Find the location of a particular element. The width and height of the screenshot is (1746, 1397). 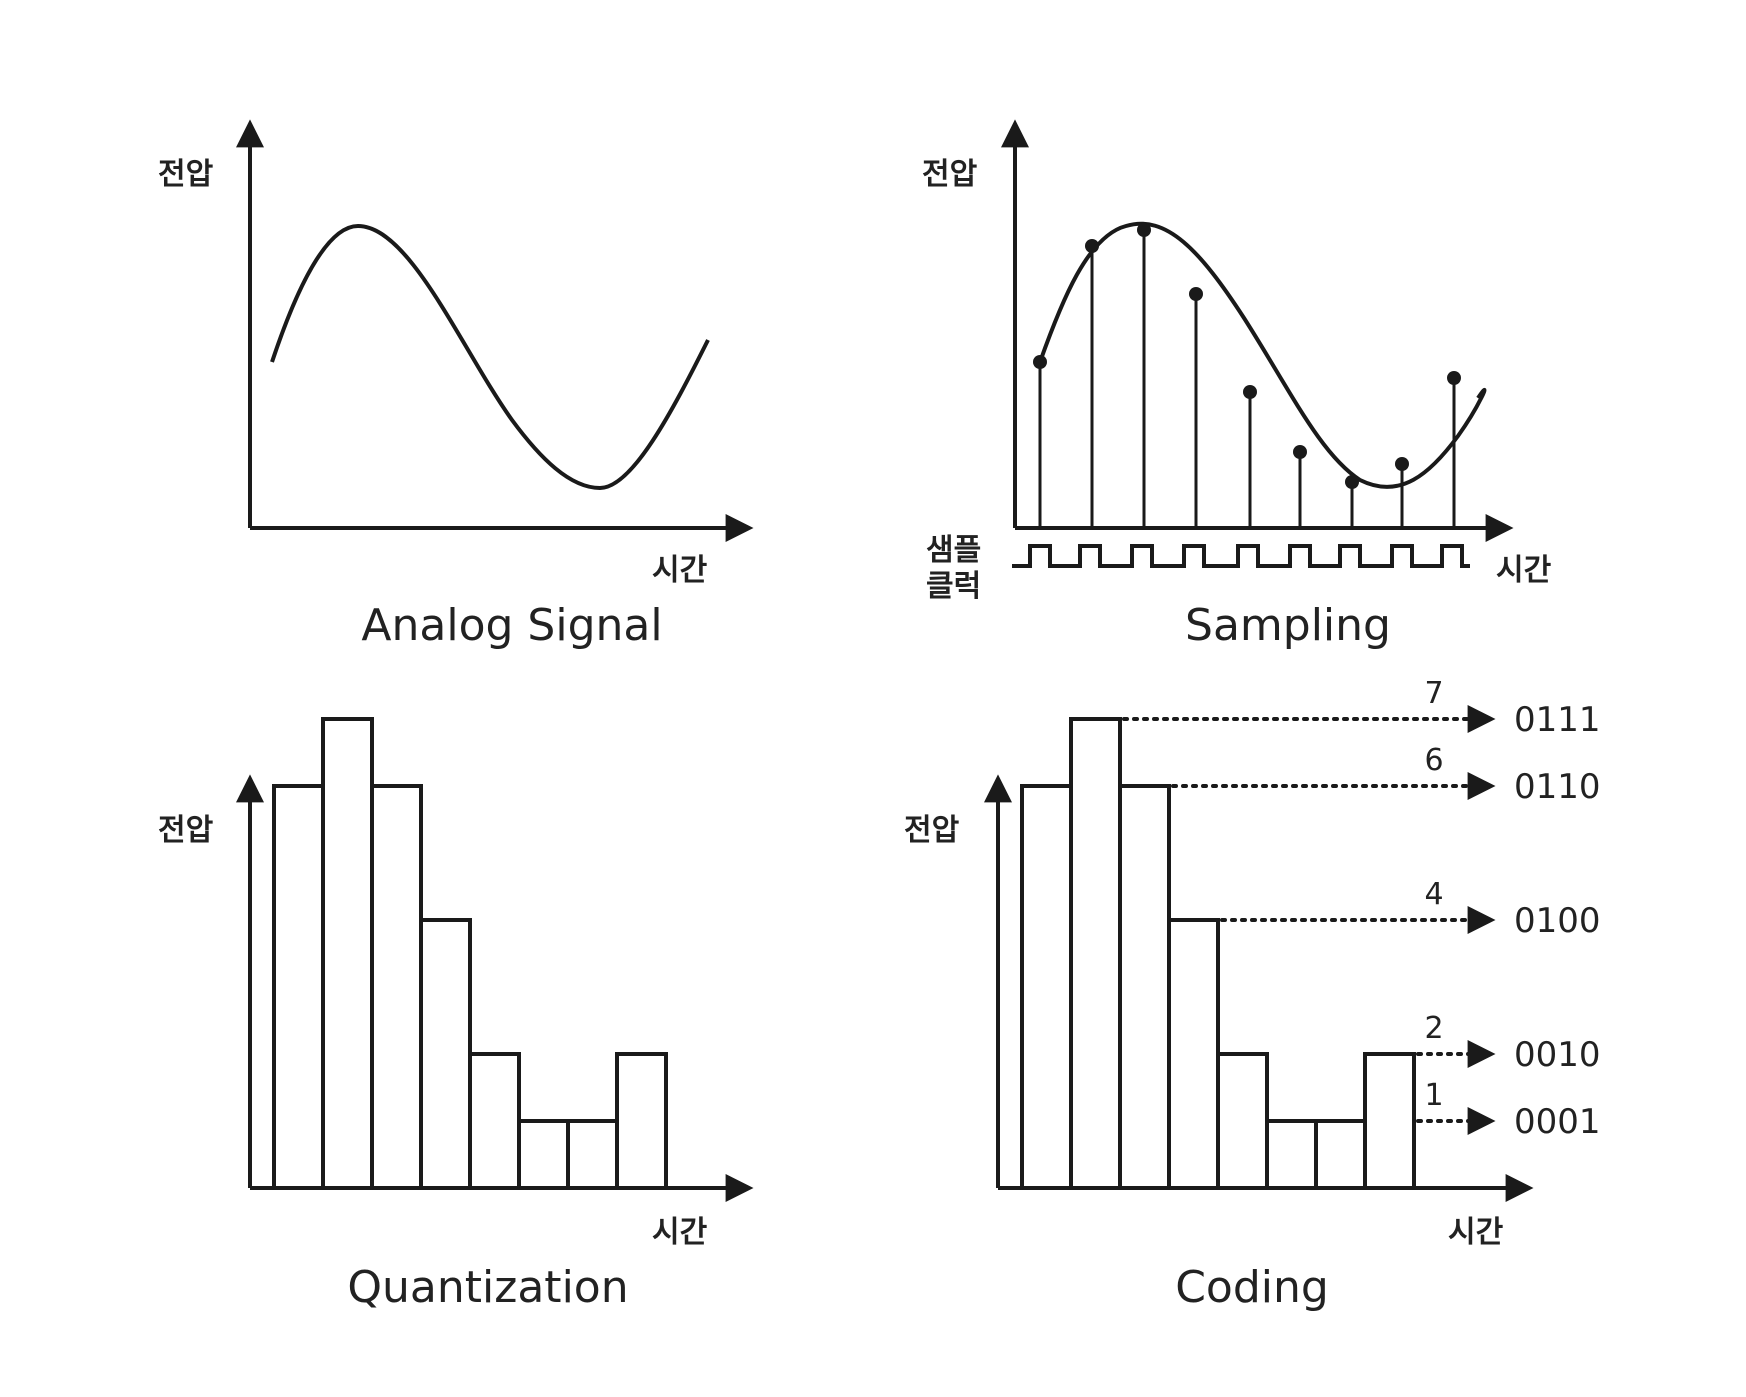

sampling-caption: Sampling is located at coordinates (1288, 625).